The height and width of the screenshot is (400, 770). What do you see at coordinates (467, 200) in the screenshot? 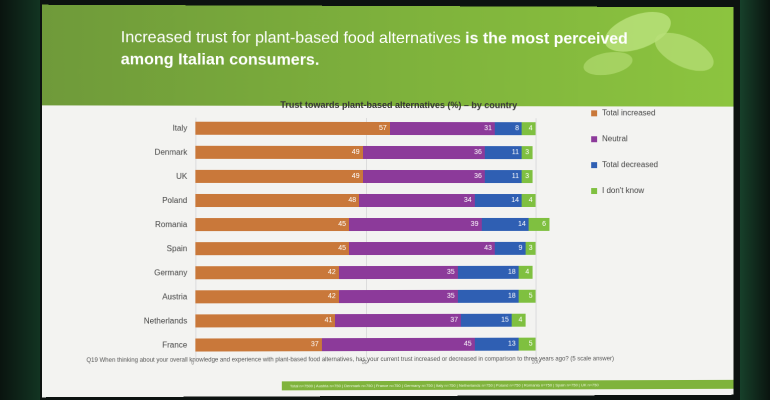
I see `bar-value-label: 34` at bounding box center [467, 200].